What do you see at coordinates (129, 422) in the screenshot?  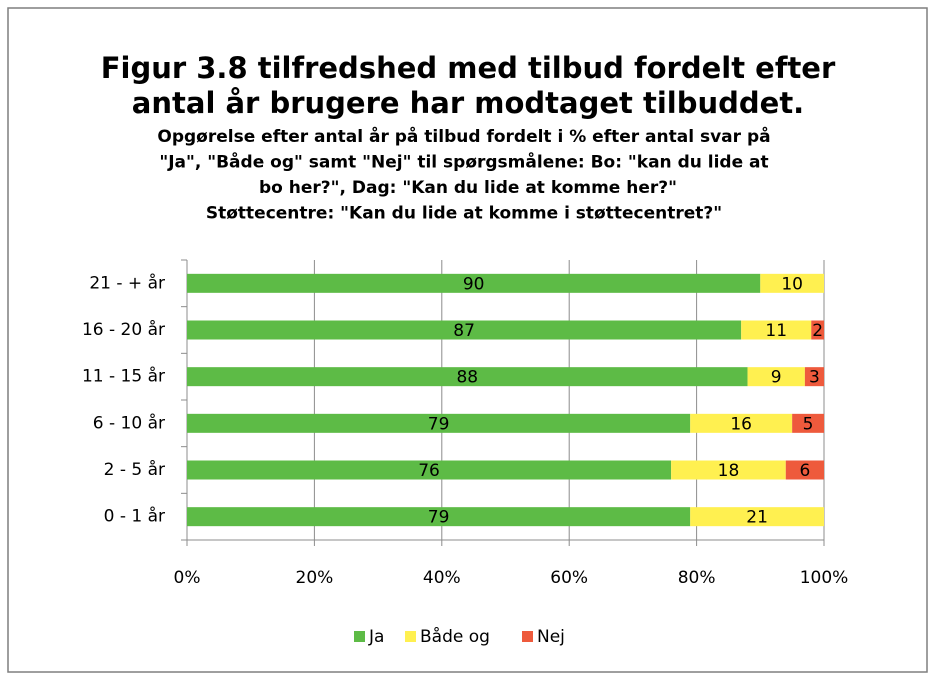 I see `y-tick-label: 6 - 10 år` at bounding box center [129, 422].